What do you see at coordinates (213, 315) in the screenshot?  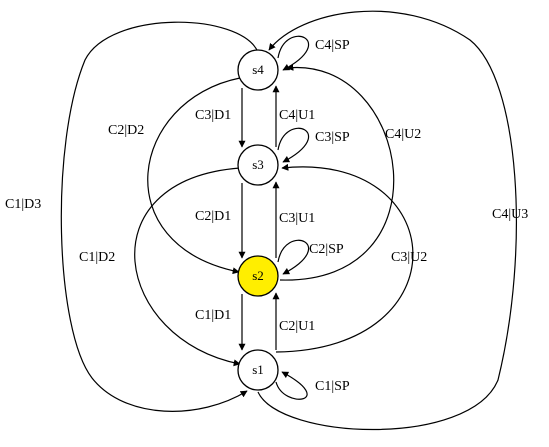 I see `label-c1-d1: C1|D1` at bounding box center [213, 315].